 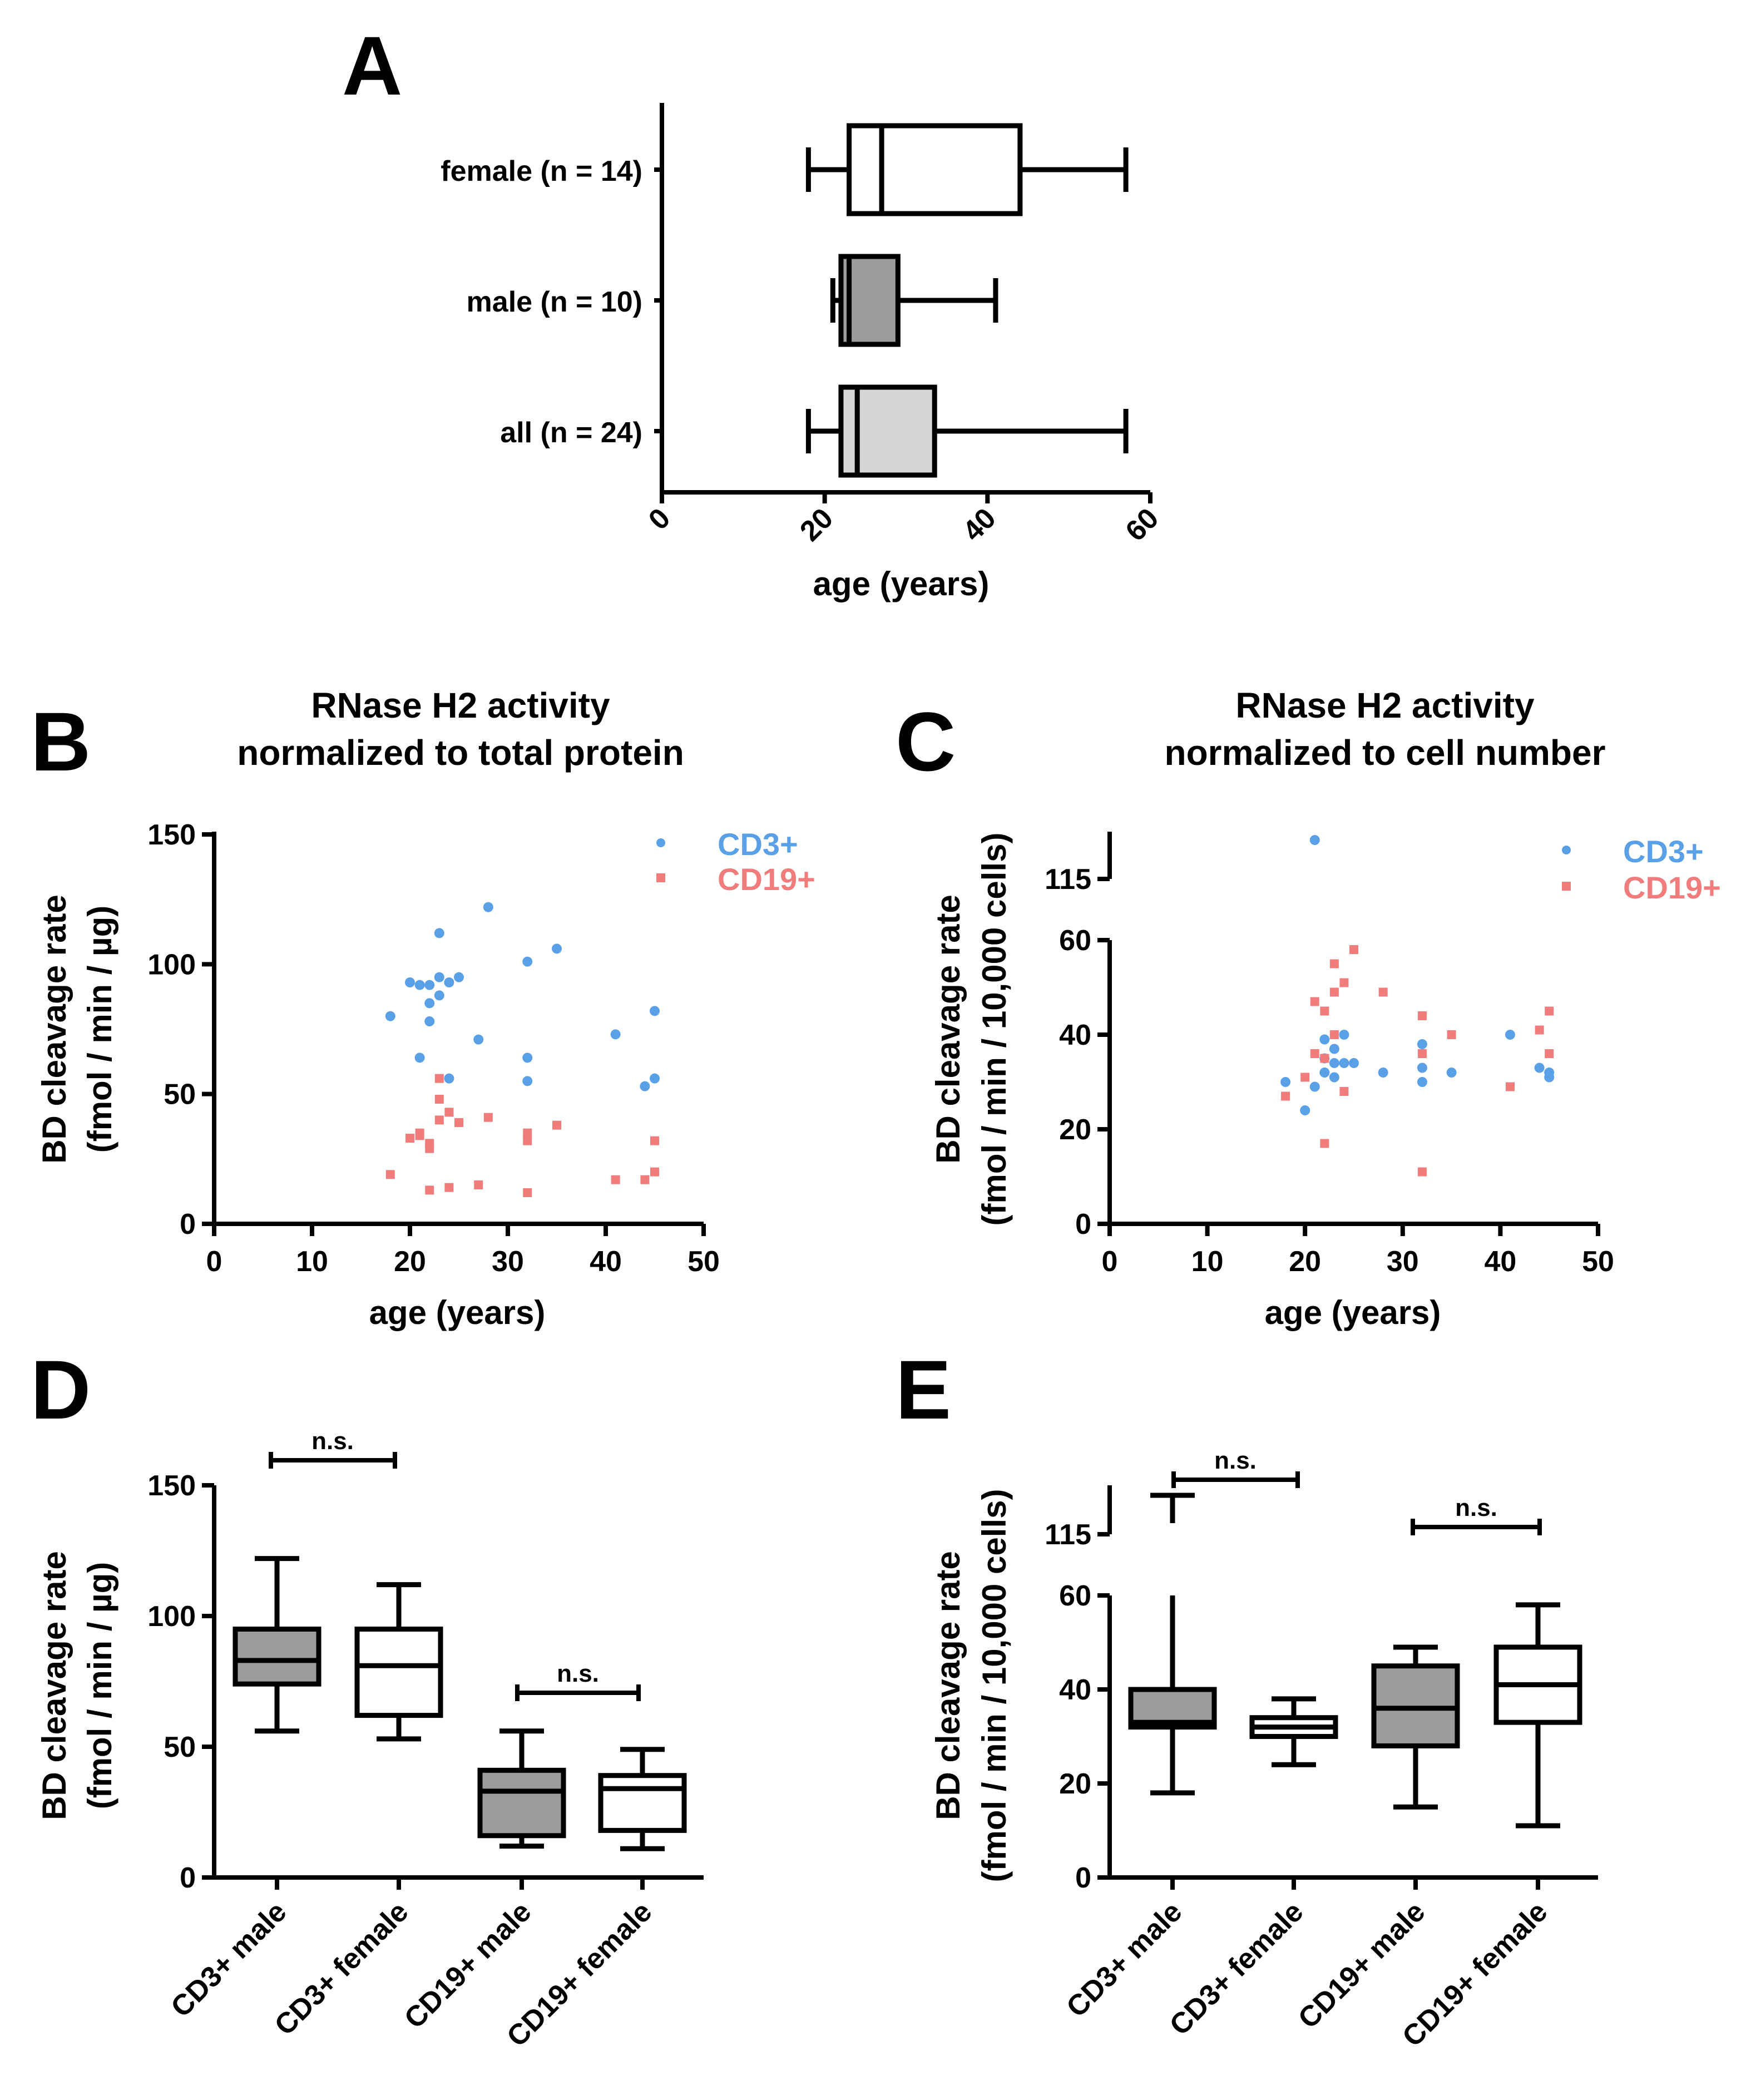 I want to click on panel-e-y-ticks: 0 20 40 60 115, so click(x=1077, y=1706).